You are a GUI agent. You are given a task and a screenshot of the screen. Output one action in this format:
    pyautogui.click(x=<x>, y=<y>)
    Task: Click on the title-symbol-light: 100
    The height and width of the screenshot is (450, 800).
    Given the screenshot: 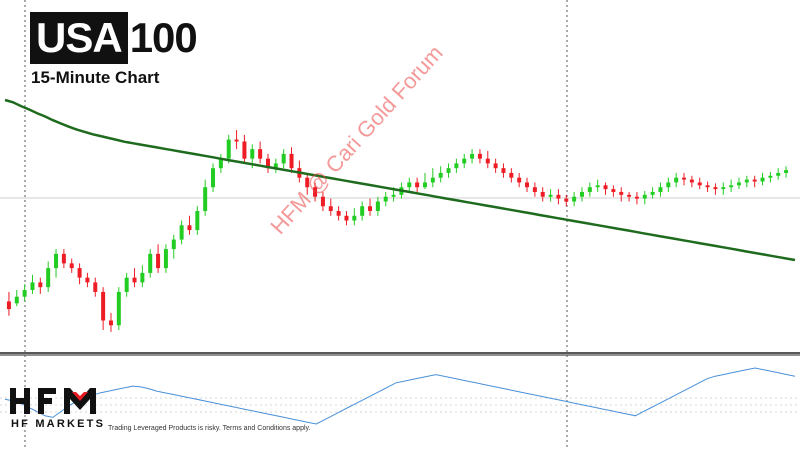 What is the action you would take?
    pyautogui.click(x=163, y=37)
    